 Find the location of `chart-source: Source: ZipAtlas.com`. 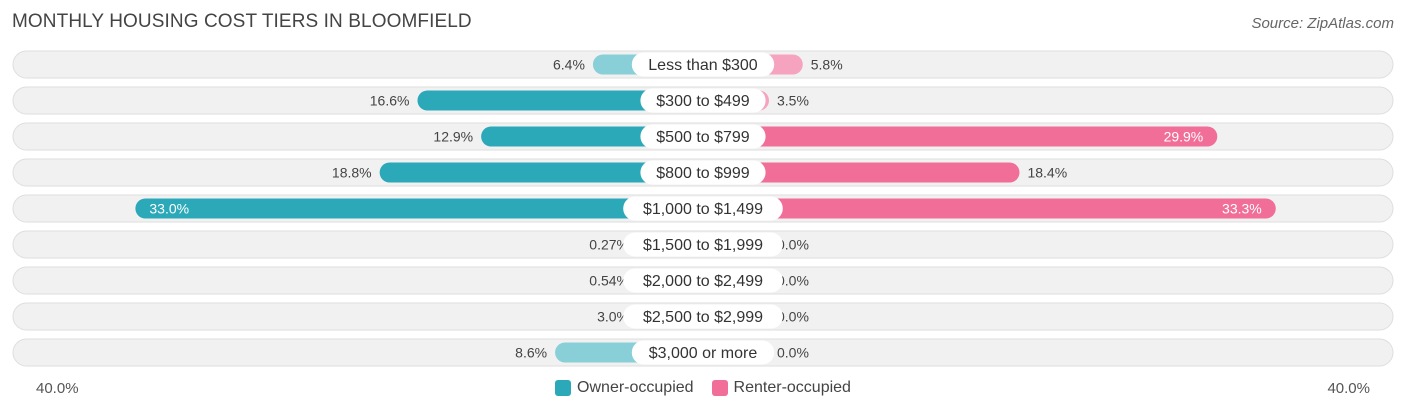

chart-source: Source: ZipAtlas.com is located at coordinates (1322, 23).